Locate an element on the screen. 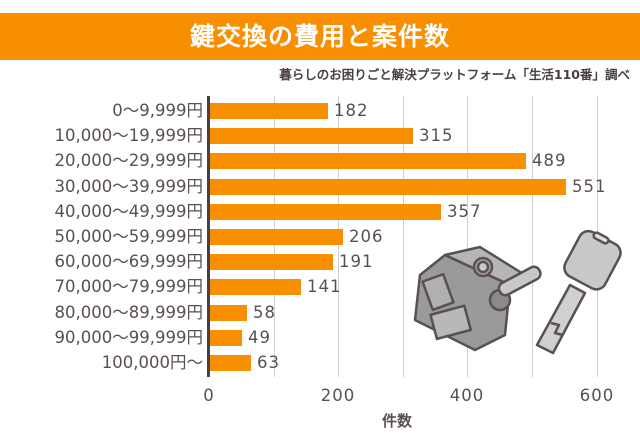  x-tick-label: 400 is located at coordinates (467, 395).